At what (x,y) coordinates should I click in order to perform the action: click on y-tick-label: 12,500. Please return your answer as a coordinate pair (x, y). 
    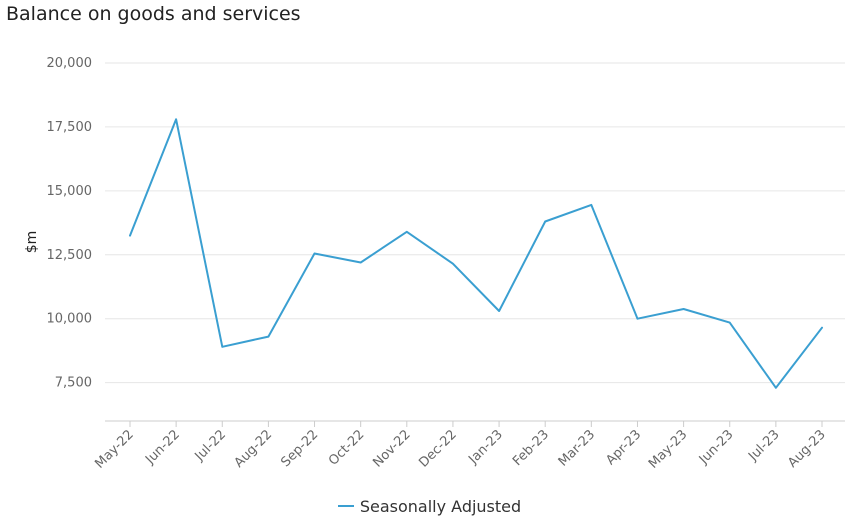
    Looking at the image, I should click on (70, 255).